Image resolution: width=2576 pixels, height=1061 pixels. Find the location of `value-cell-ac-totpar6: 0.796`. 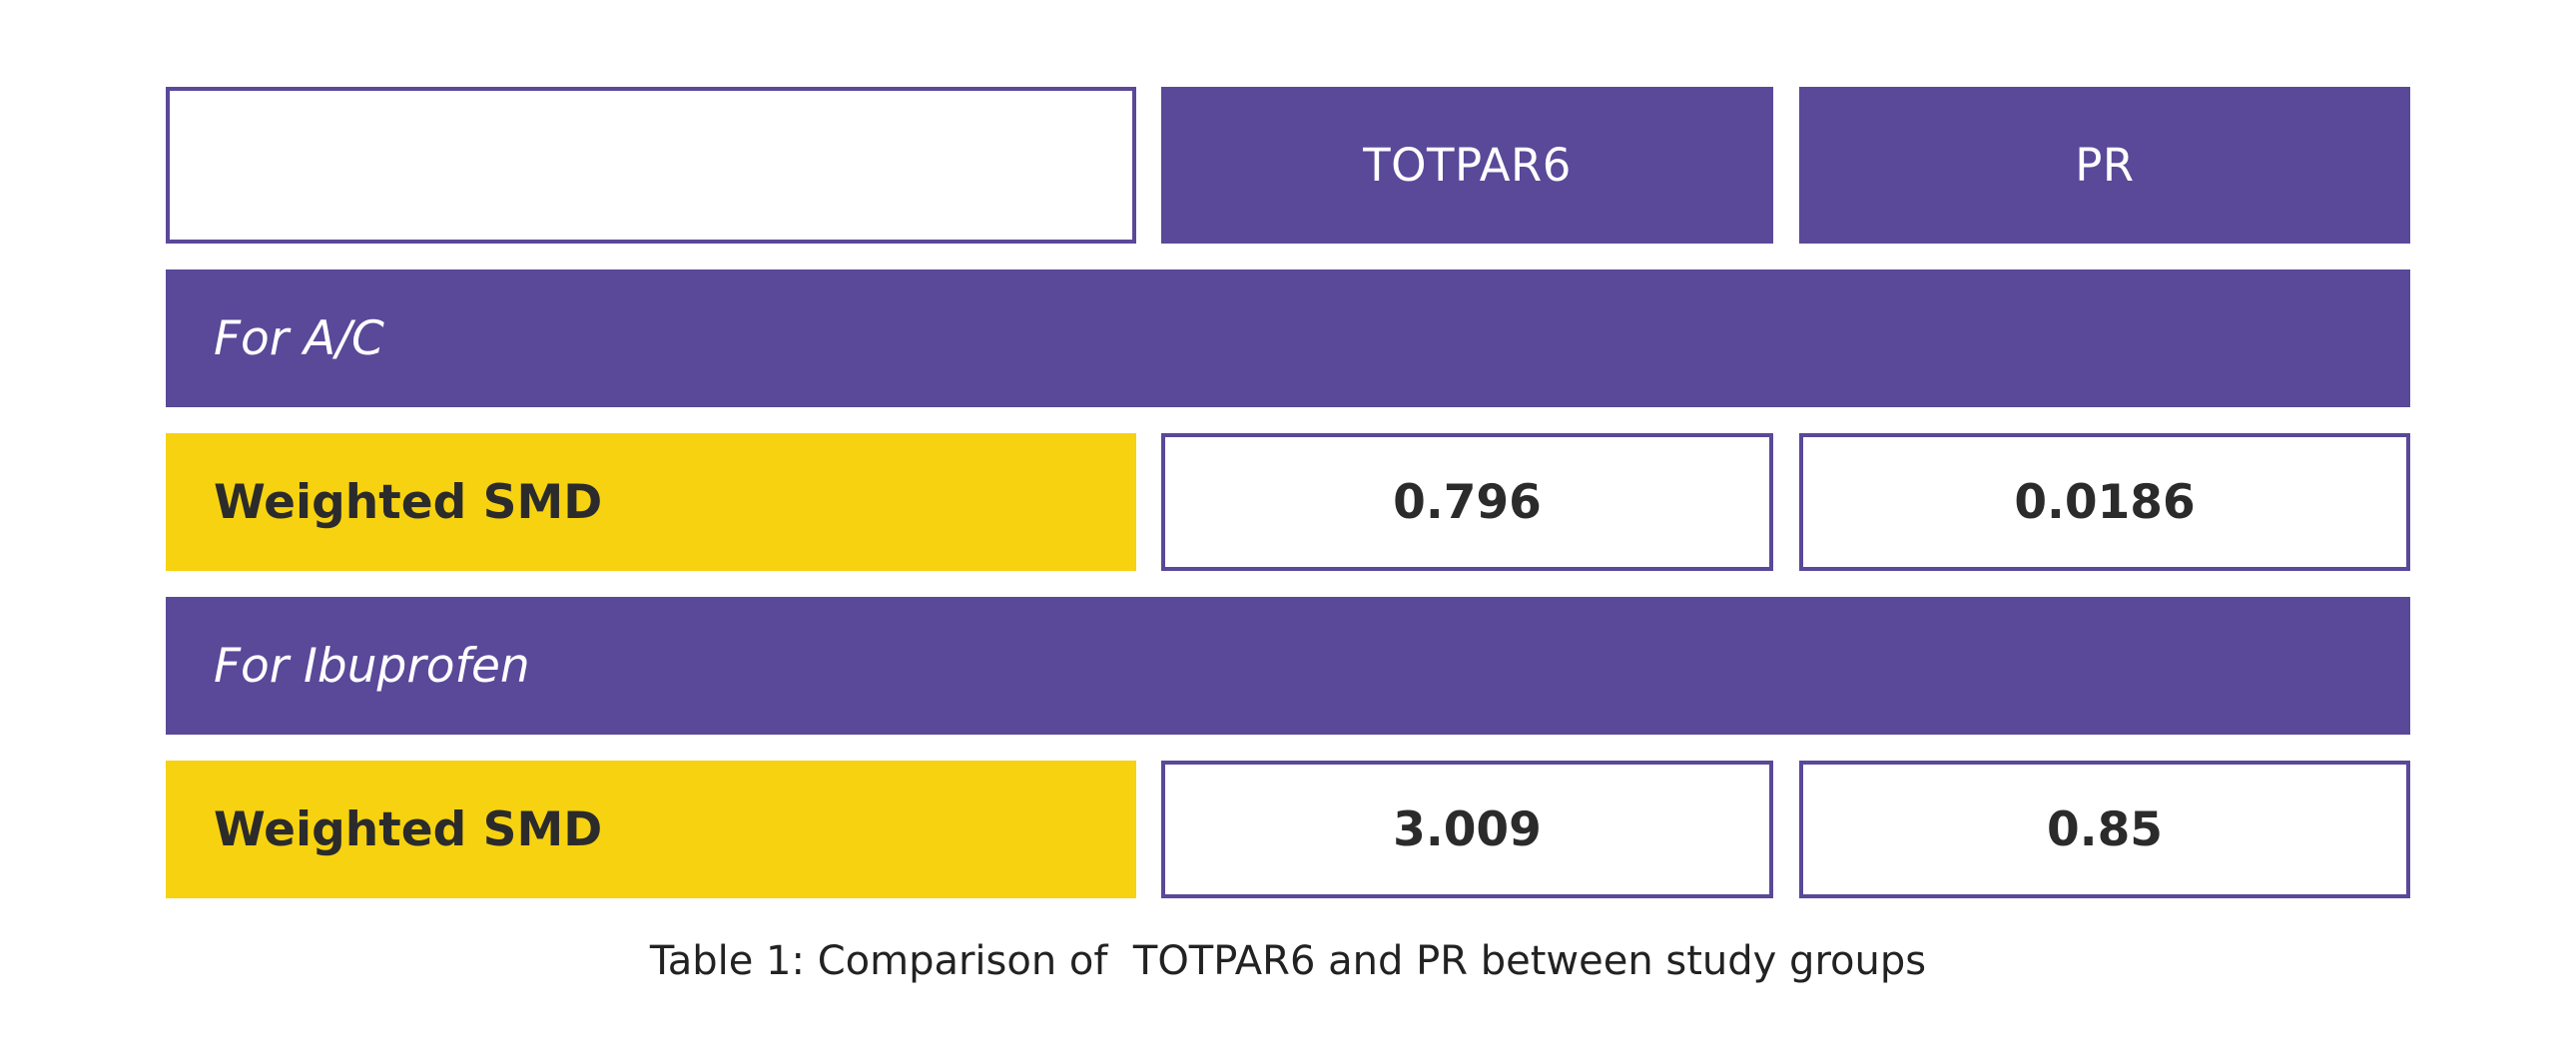

value-cell-ac-totpar6: 0.796 is located at coordinates (1467, 502).